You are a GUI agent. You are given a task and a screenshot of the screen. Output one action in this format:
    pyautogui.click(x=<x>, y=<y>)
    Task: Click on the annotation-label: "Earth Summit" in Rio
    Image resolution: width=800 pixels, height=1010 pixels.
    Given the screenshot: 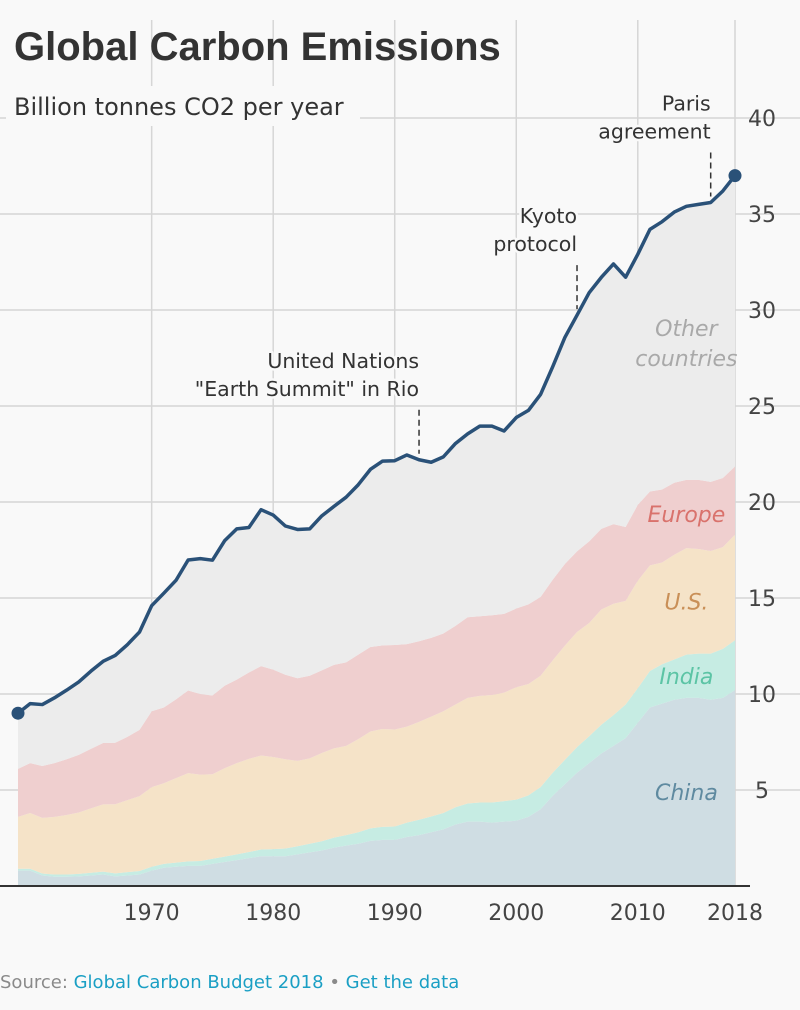 What is the action you would take?
    pyautogui.click(x=307, y=389)
    